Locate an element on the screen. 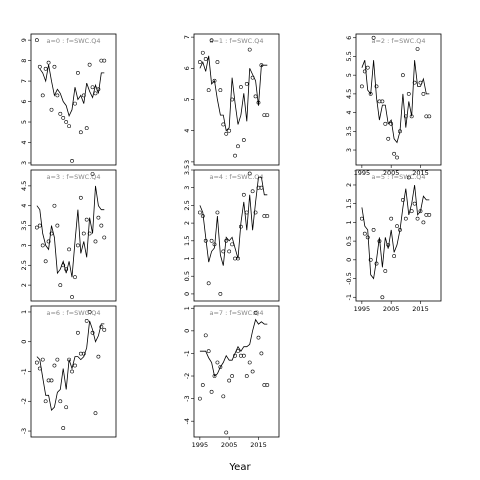 This screenshot has height=480, width=480. panel-0: a=0 : f=SWC.Q4 3 4 5 6 7 8 9 is located at coordinates (68, 99).